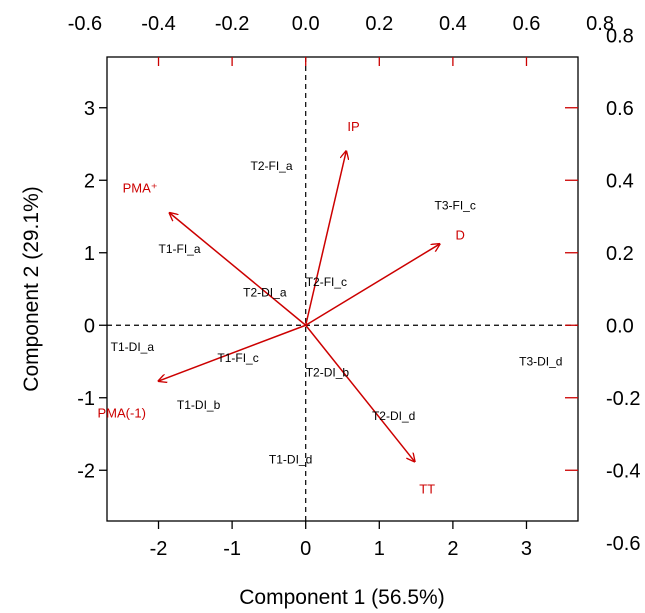 This screenshot has height=613, width=645. What do you see at coordinates (89, 254) in the screenshot?
I see `y-tick-label: 1` at bounding box center [89, 254].